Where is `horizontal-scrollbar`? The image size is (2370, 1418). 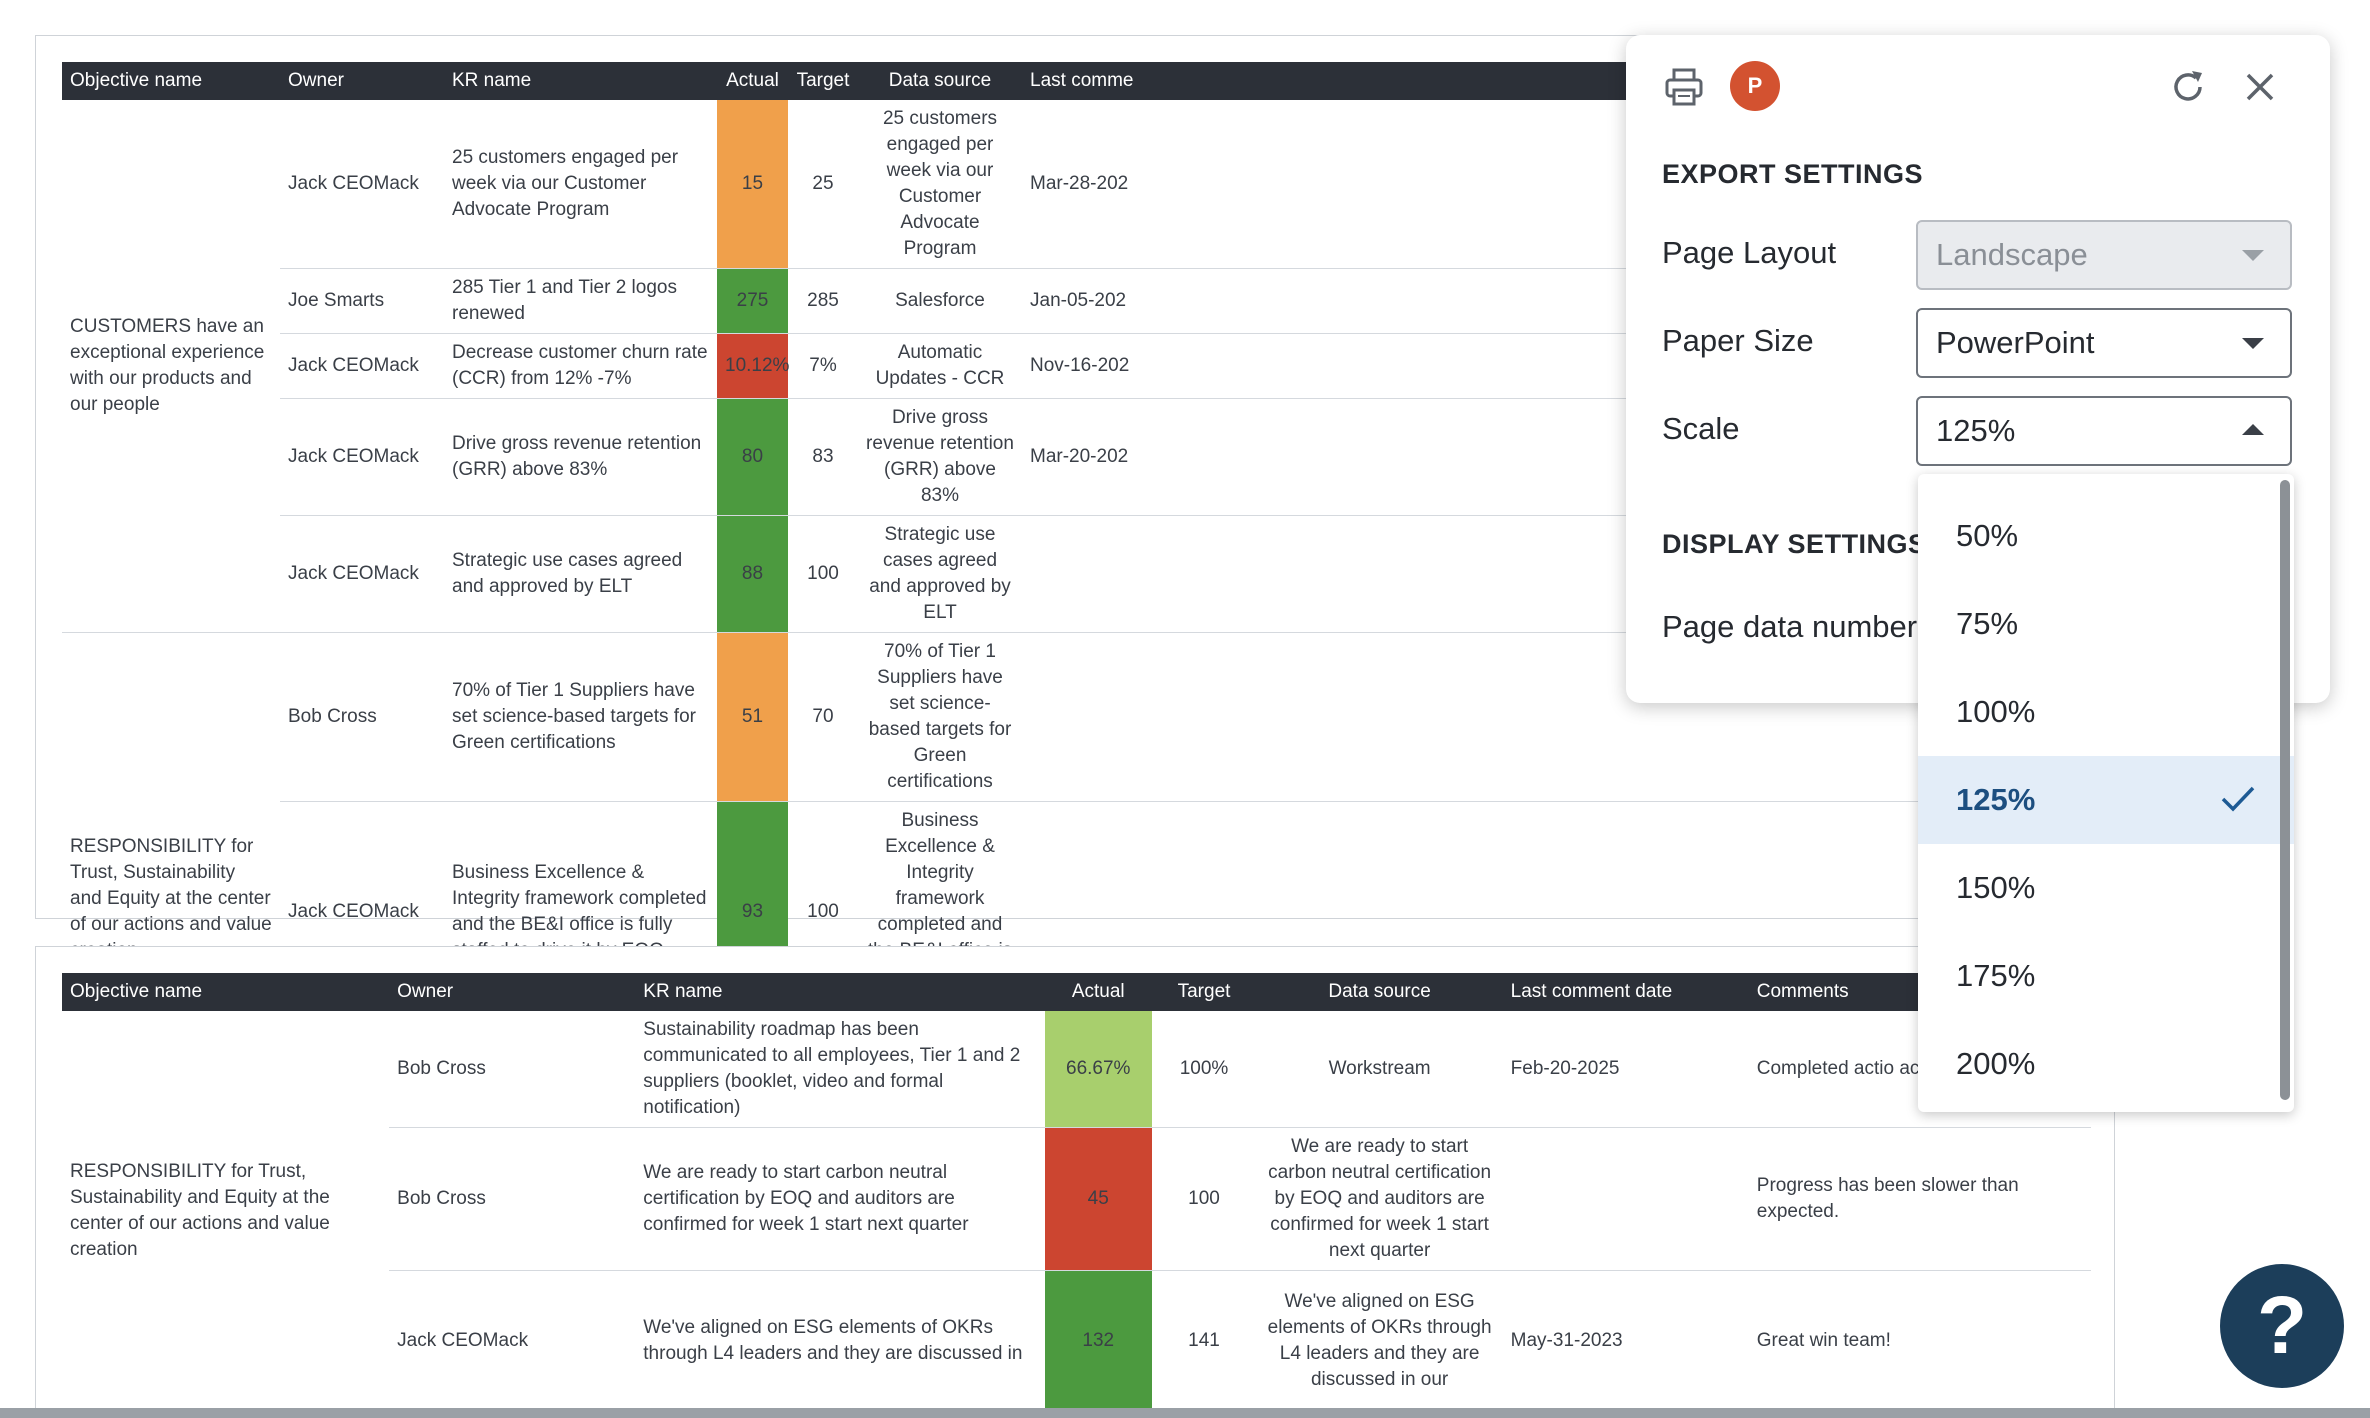 horizontal-scrollbar is located at coordinates (1185, 1413).